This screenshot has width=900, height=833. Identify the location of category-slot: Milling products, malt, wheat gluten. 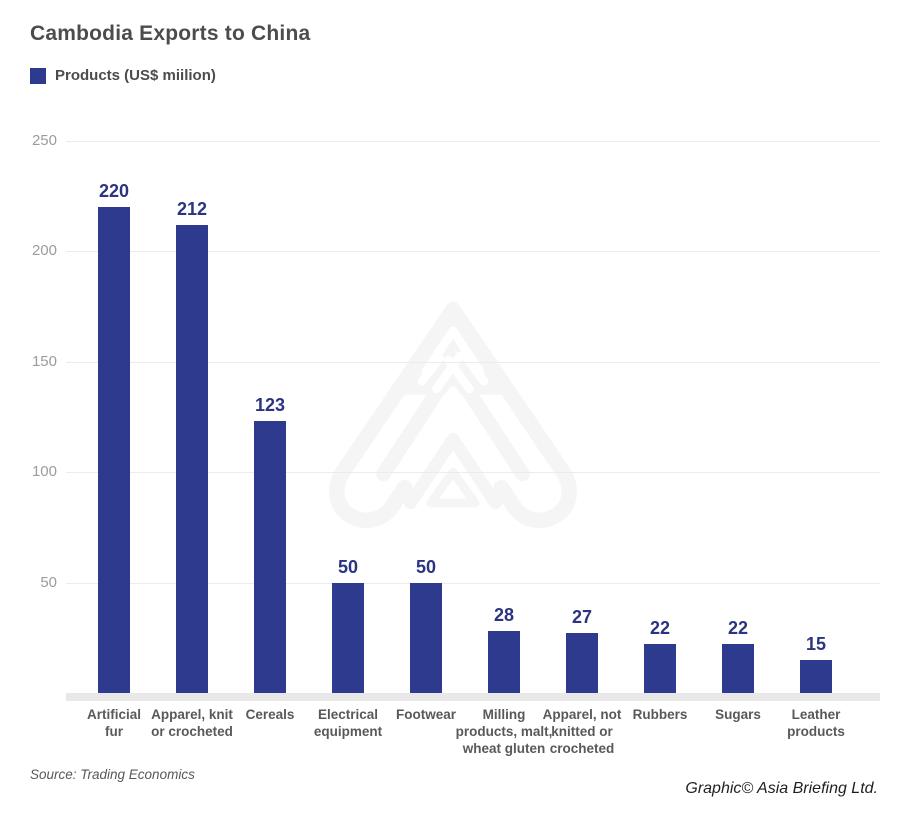
(504, 731).